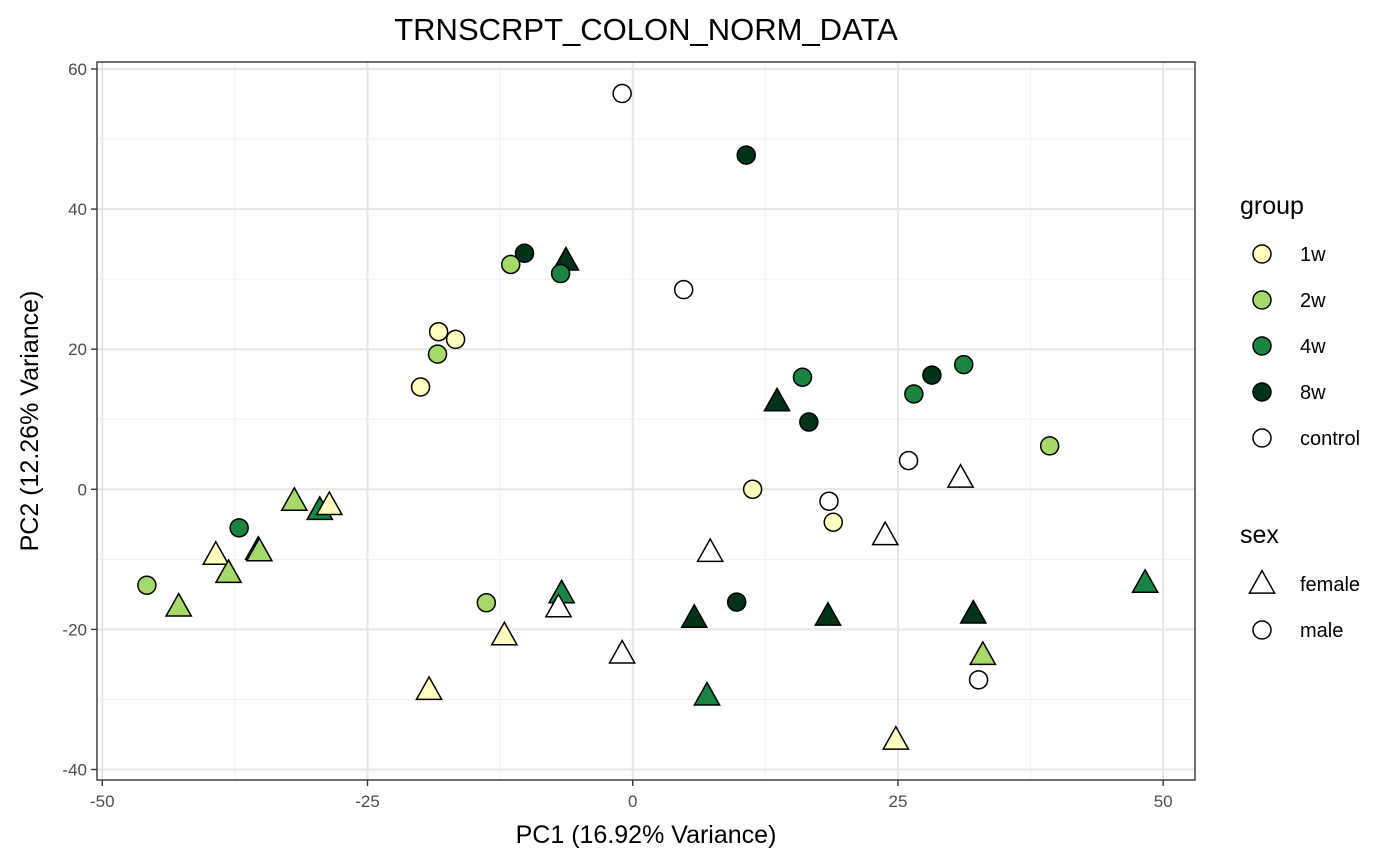 The height and width of the screenshot is (865, 1400). Describe the element at coordinates (1313, 255) in the screenshot. I see `legend-label-group: 1w` at that location.